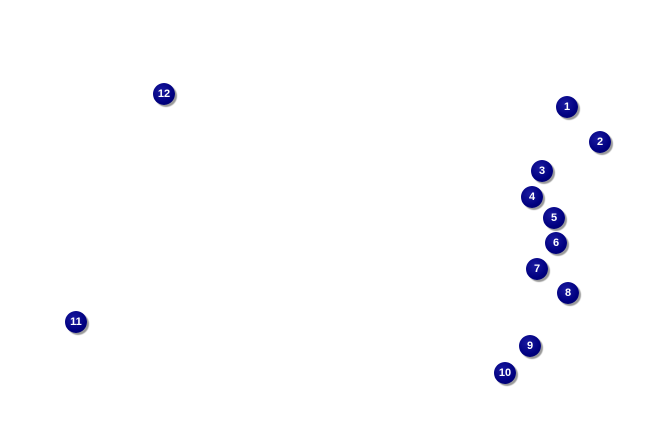 The height and width of the screenshot is (425, 650). Describe the element at coordinates (568, 293) in the screenshot. I see `map-marker-8: 8` at that location.